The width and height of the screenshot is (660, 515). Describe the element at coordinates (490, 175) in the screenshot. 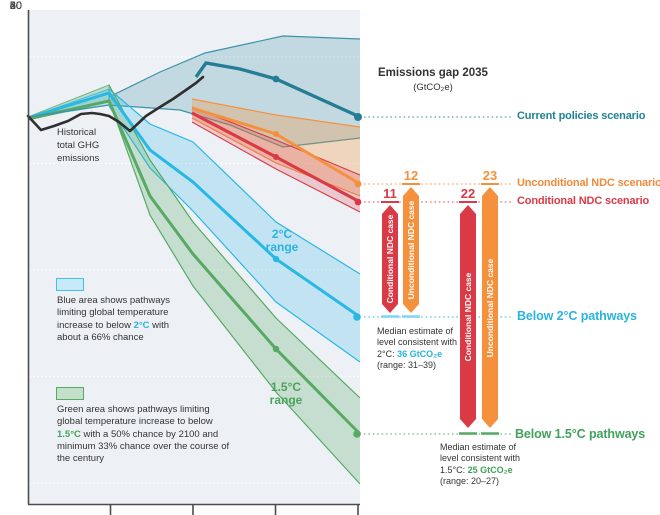

I see `gap-value-uncond-15c: 23` at that location.